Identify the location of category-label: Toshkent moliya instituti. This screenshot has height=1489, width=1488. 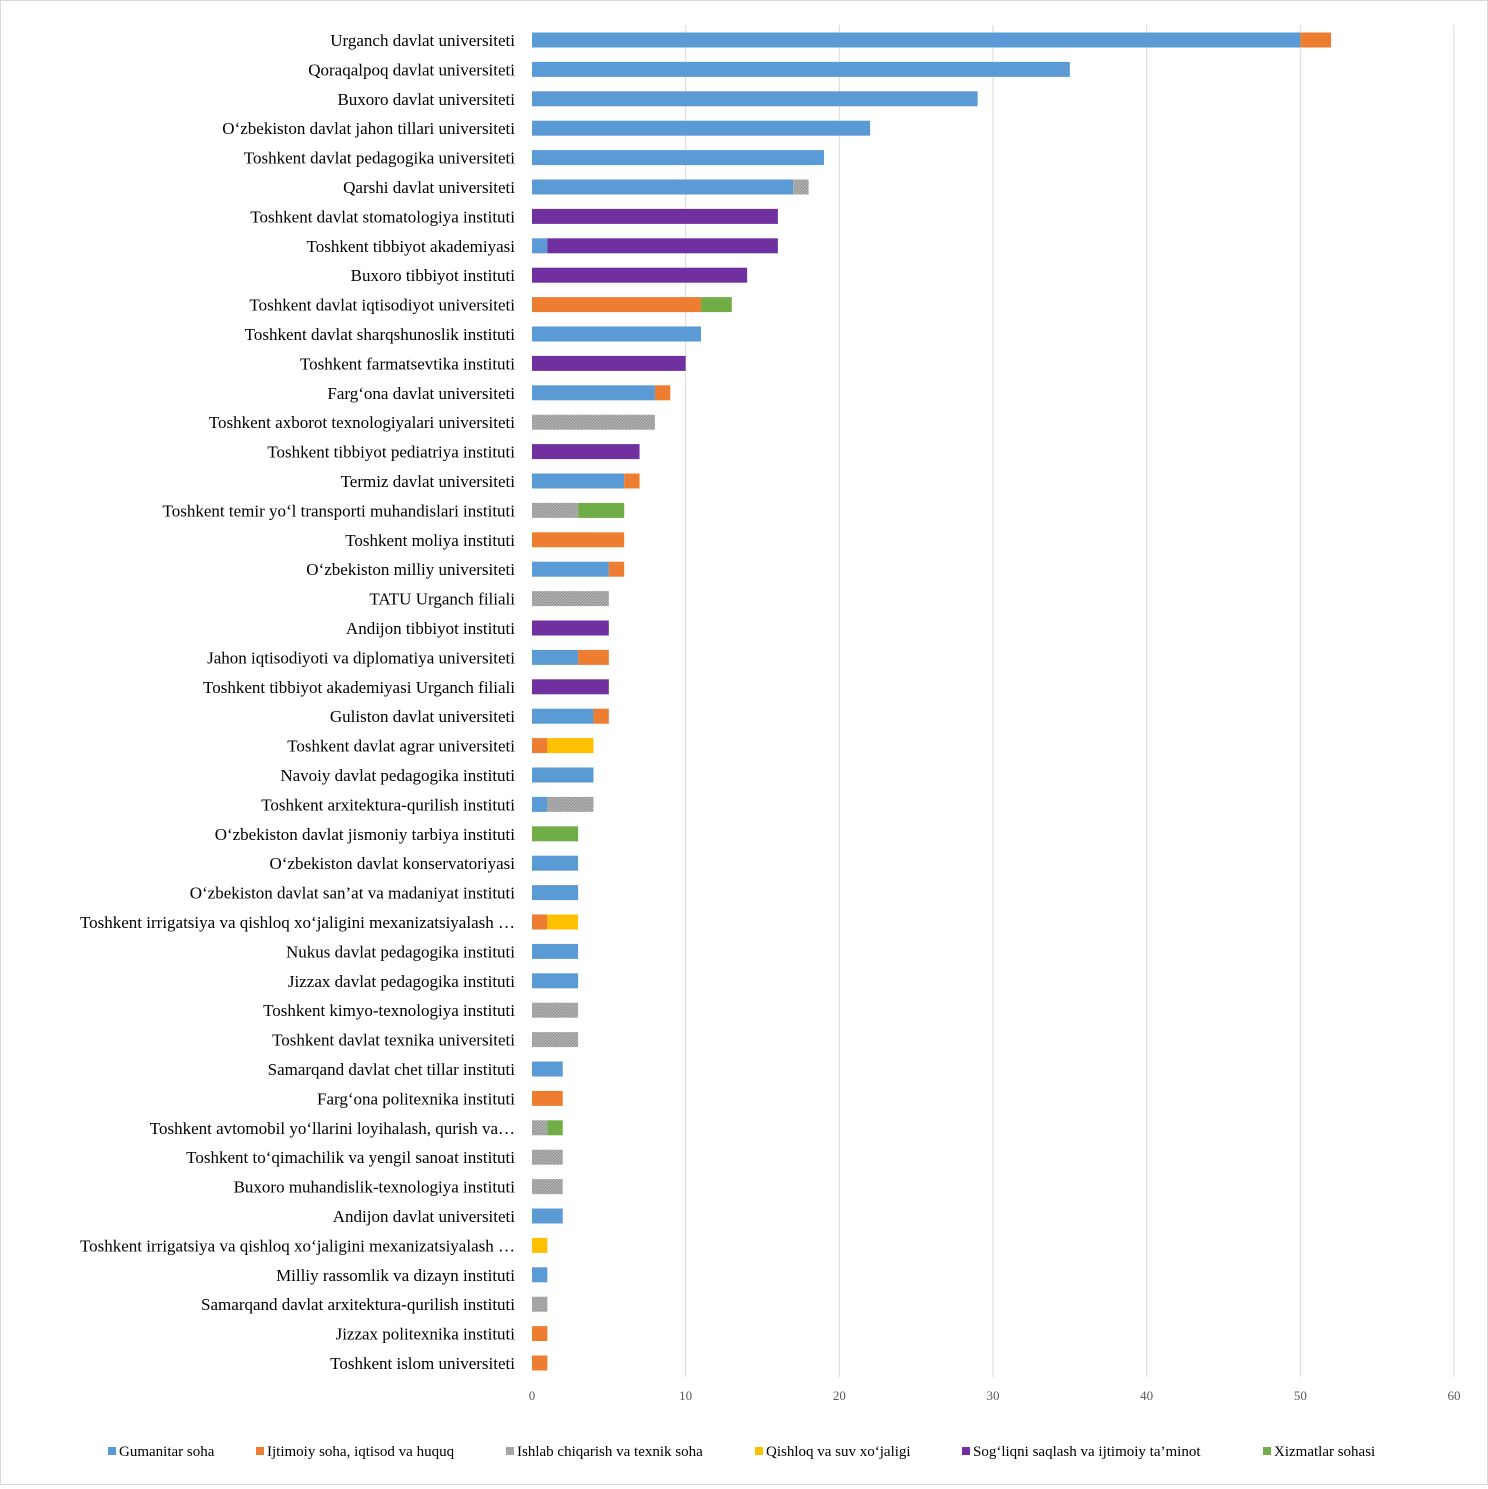
(430, 540).